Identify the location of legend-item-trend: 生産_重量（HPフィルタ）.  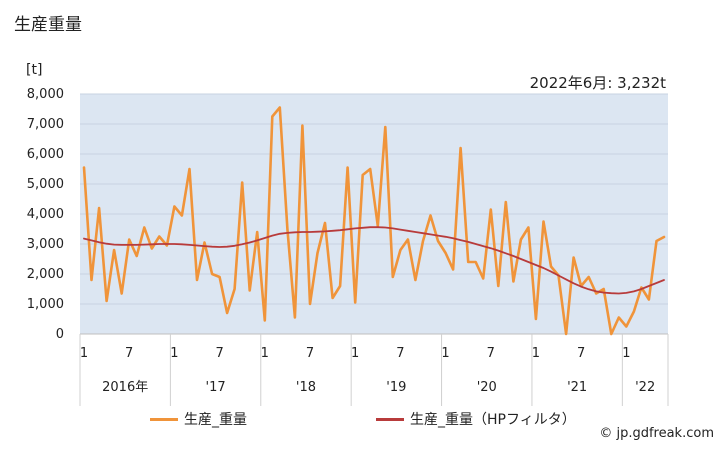
(476, 419).